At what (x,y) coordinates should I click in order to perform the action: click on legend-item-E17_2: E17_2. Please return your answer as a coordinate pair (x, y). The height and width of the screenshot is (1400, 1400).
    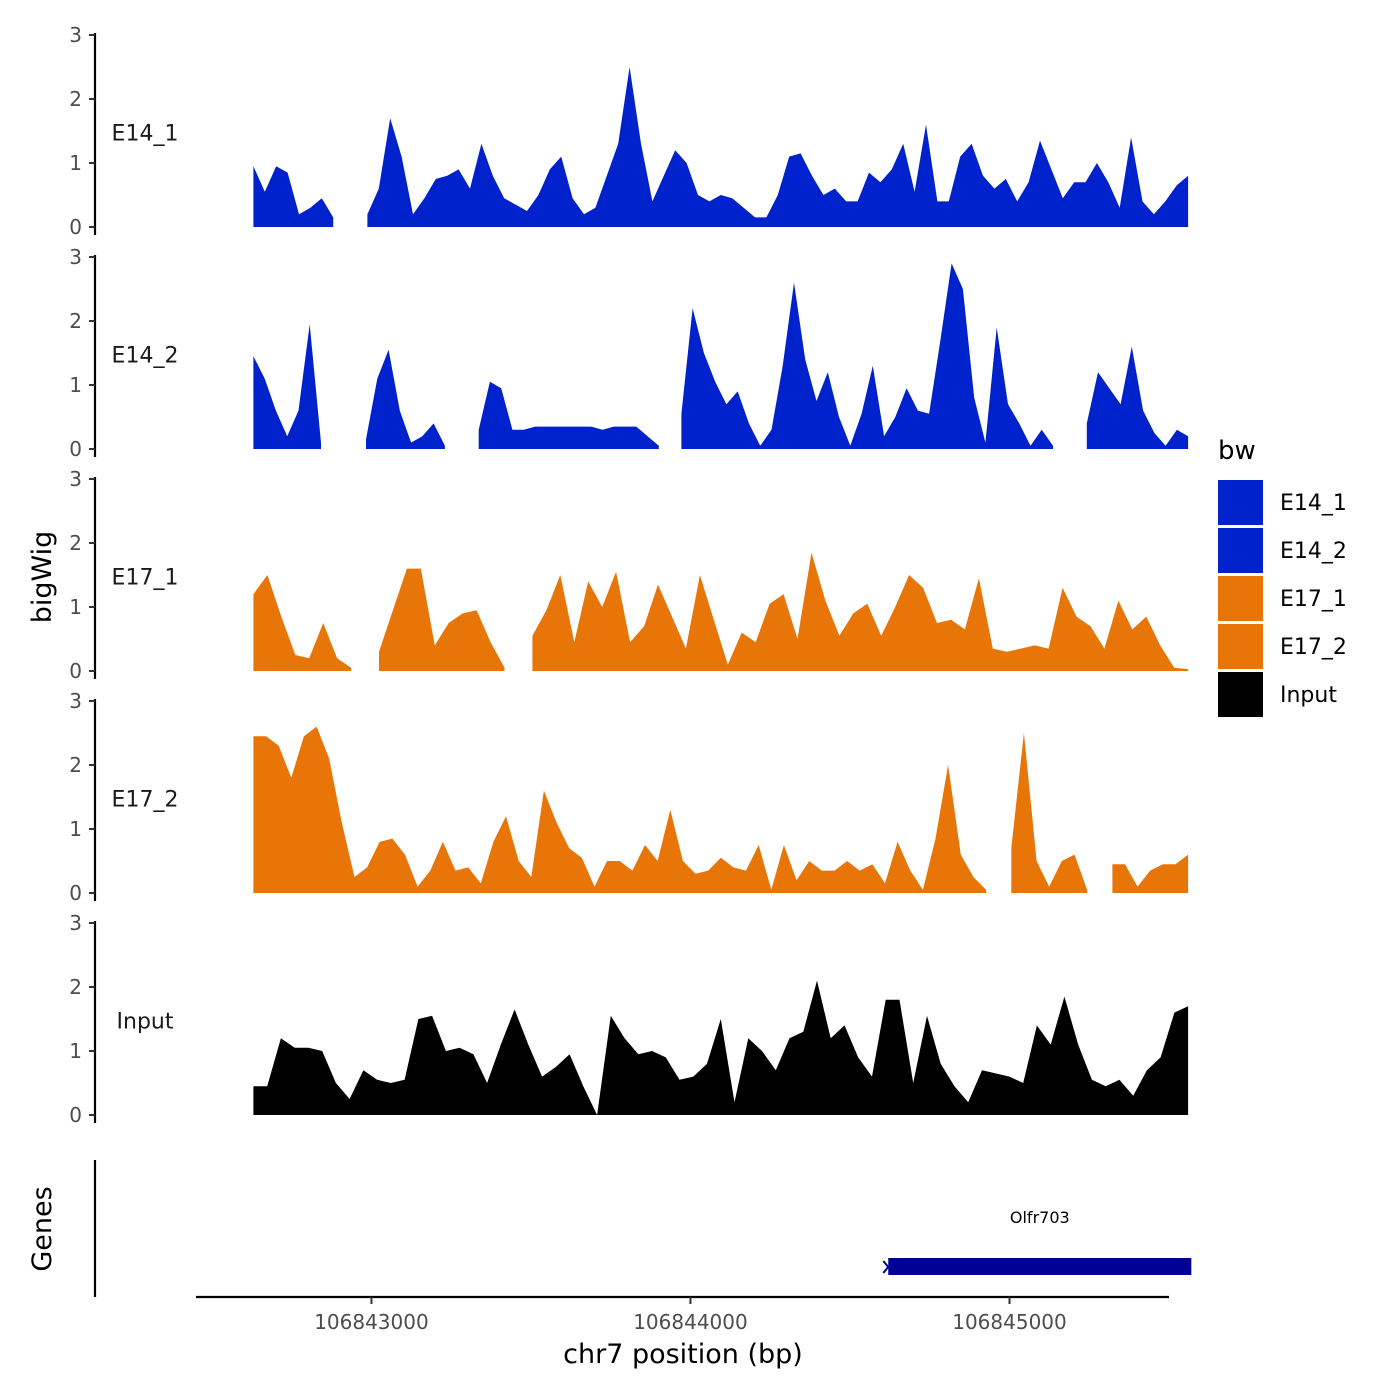
    Looking at the image, I should click on (1282, 646).